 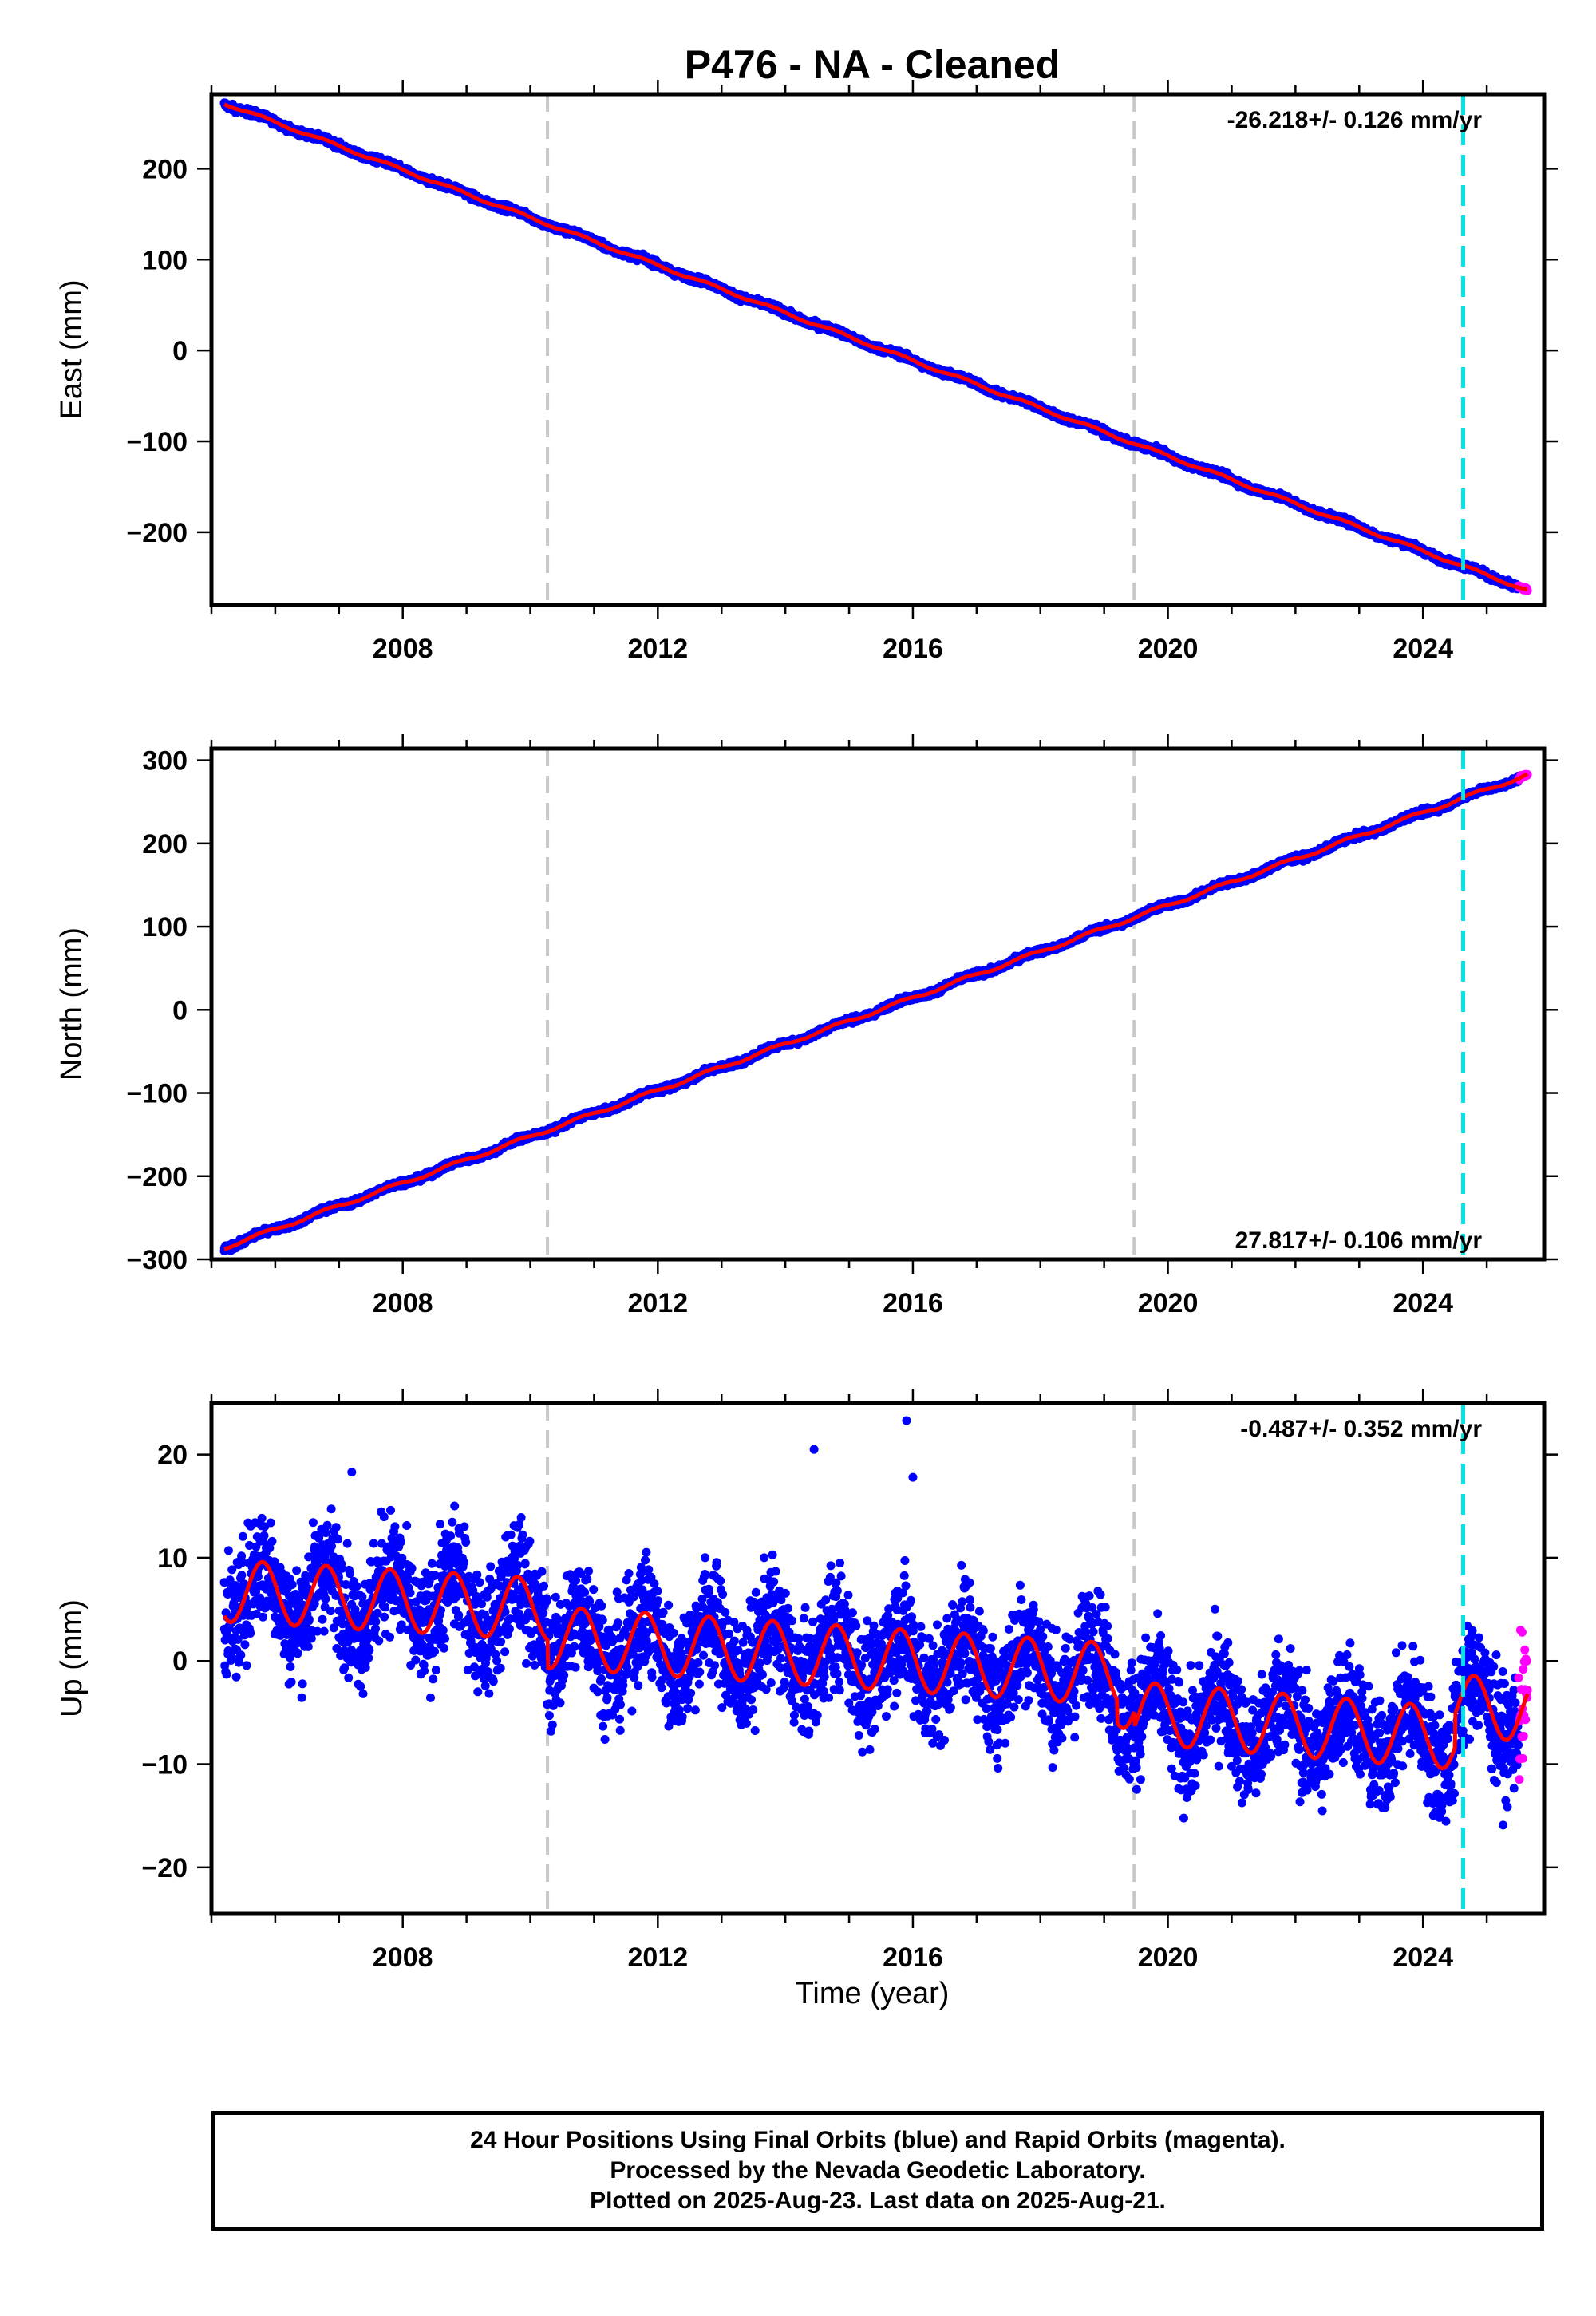 I want to click on x-tick-label: 2024, so click(x=1423, y=649).